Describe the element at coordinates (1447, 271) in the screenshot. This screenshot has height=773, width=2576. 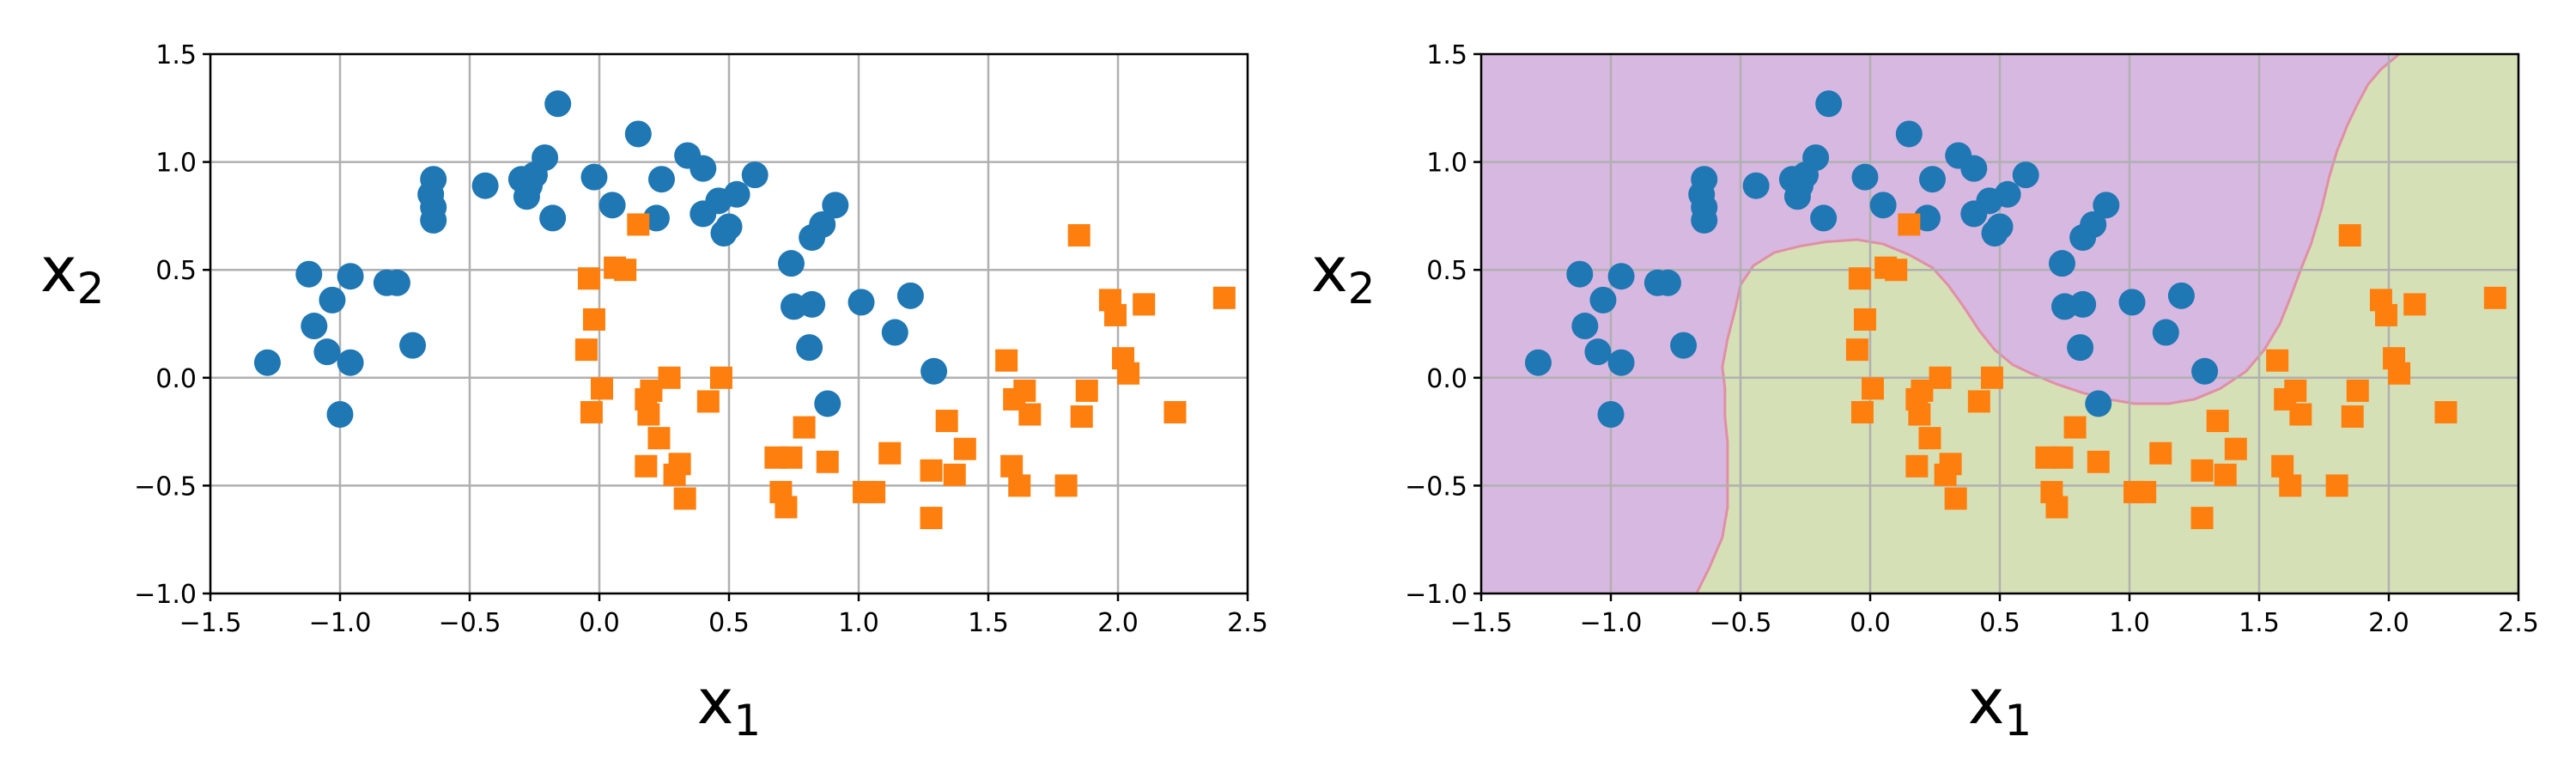
I see `y-tick-label: 0.5` at that location.